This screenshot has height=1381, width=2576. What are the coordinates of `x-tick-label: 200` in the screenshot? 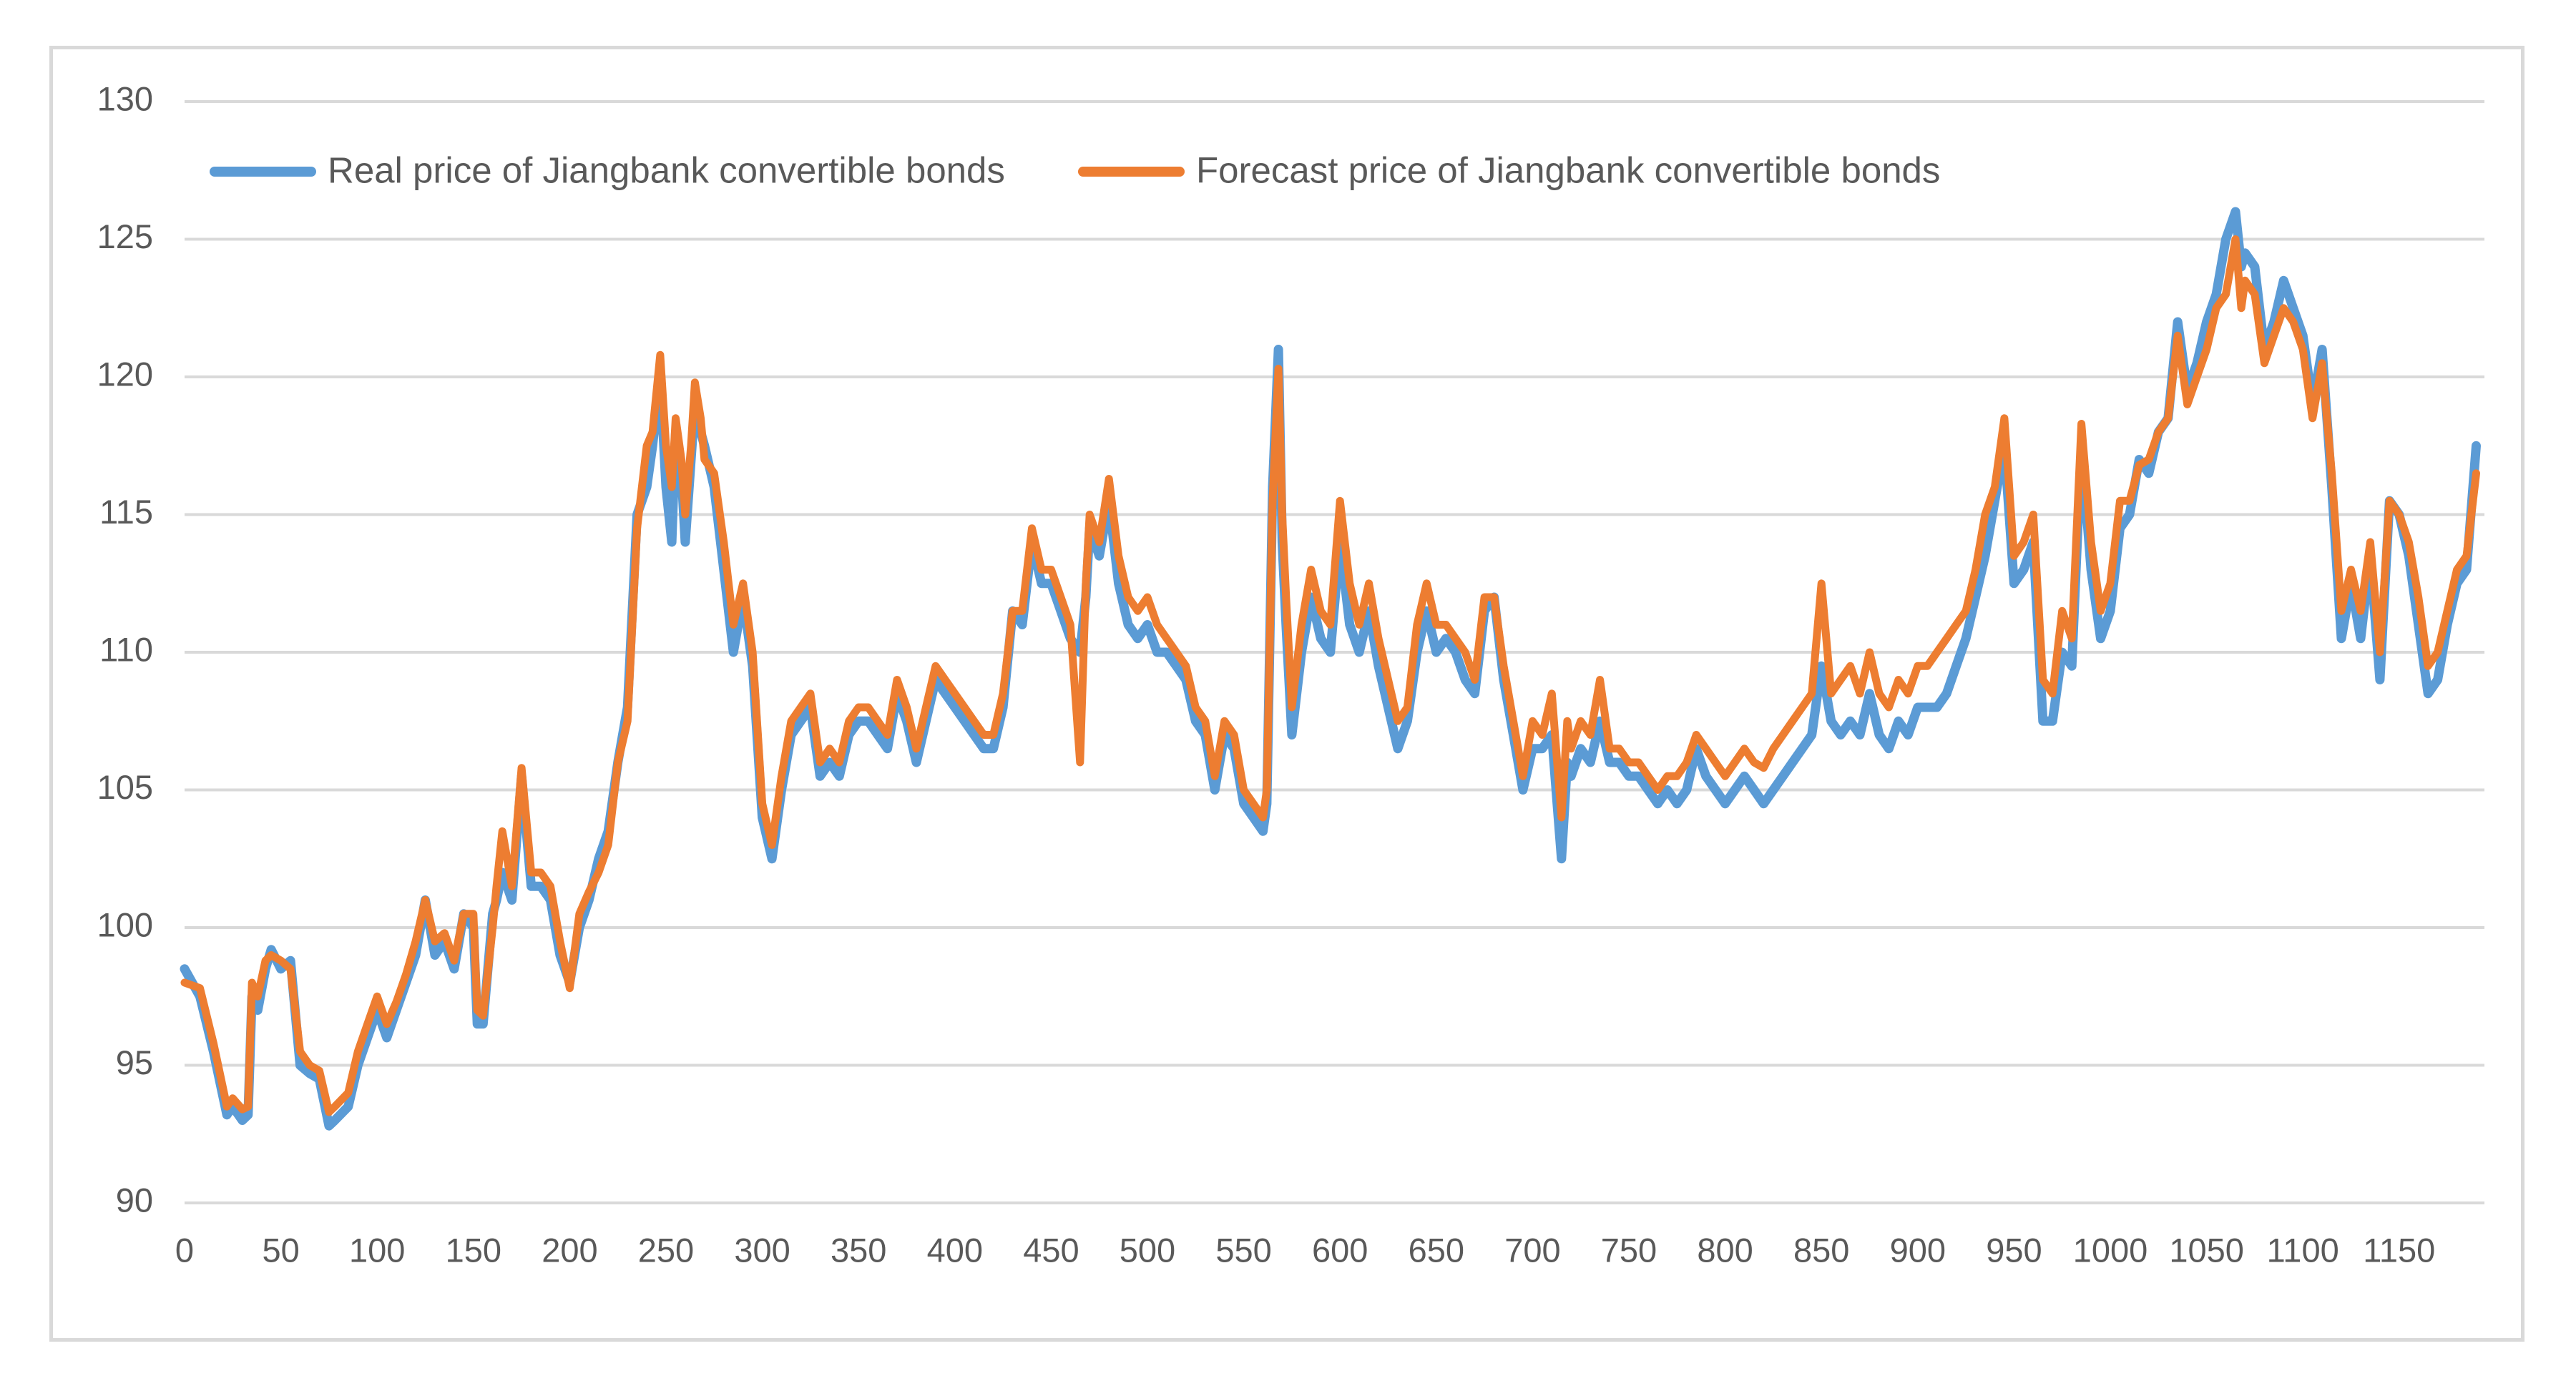 It's located at (570, 1250).